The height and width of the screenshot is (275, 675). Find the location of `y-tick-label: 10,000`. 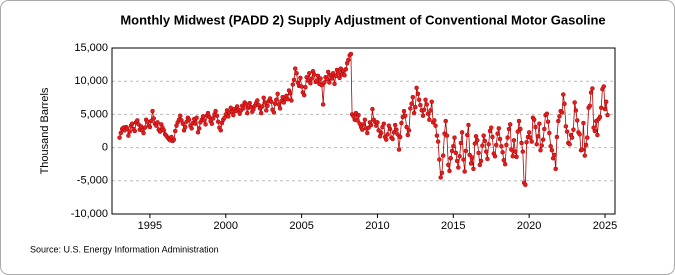

y-tick-label: 10,000 is located at coordinates (91, 81).